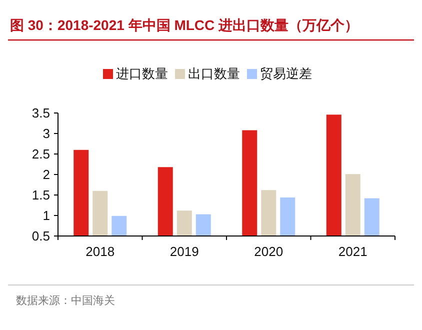 The height and width of the screenshot is (330, 422). I want to click on y-tick-label: 2, so click(46, 174).